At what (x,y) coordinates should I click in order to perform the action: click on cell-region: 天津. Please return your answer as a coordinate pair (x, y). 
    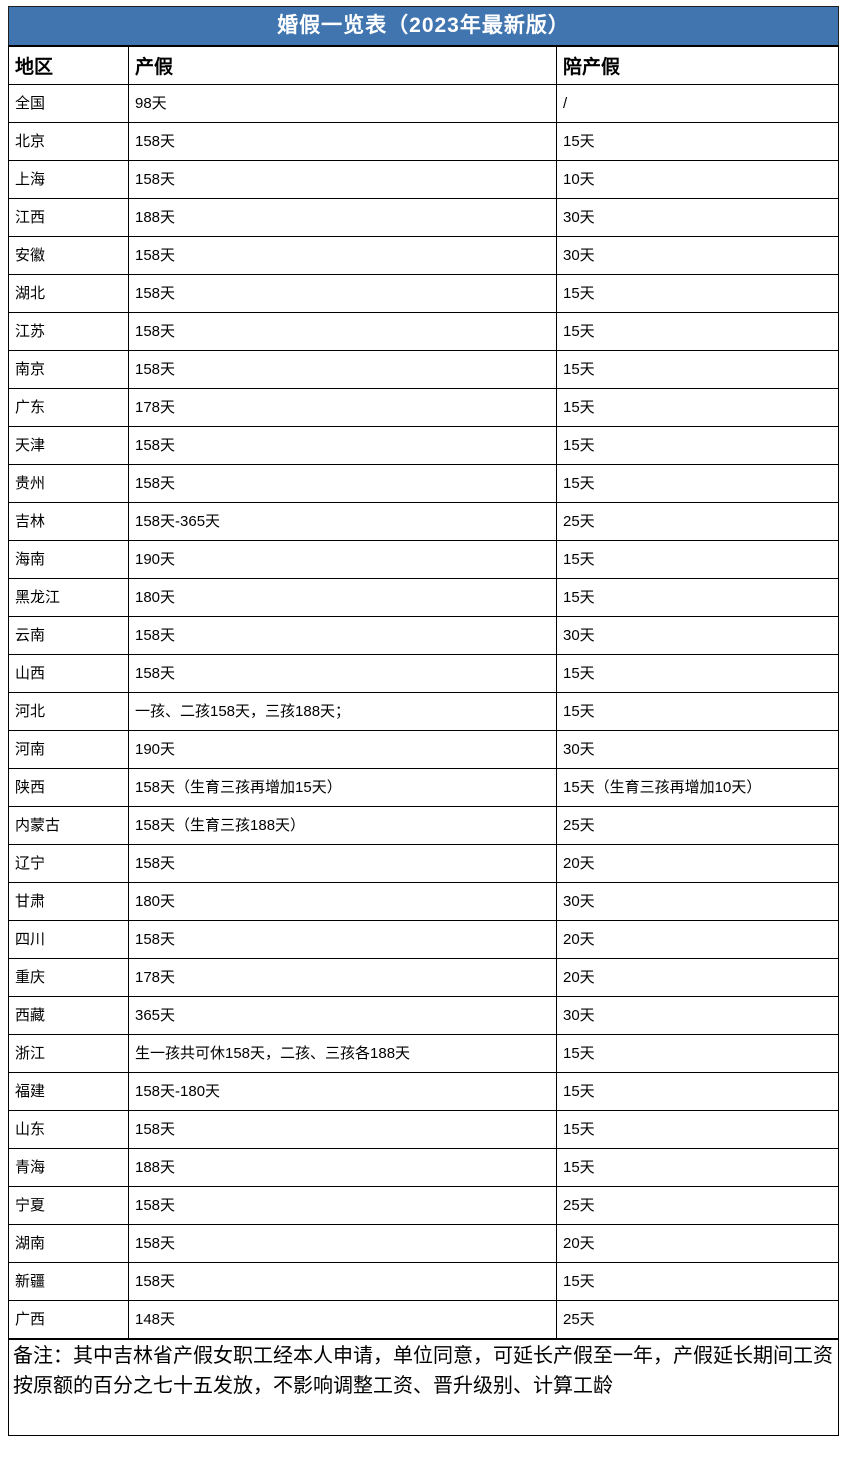
    Looking at the image, I should click on (68, 445).